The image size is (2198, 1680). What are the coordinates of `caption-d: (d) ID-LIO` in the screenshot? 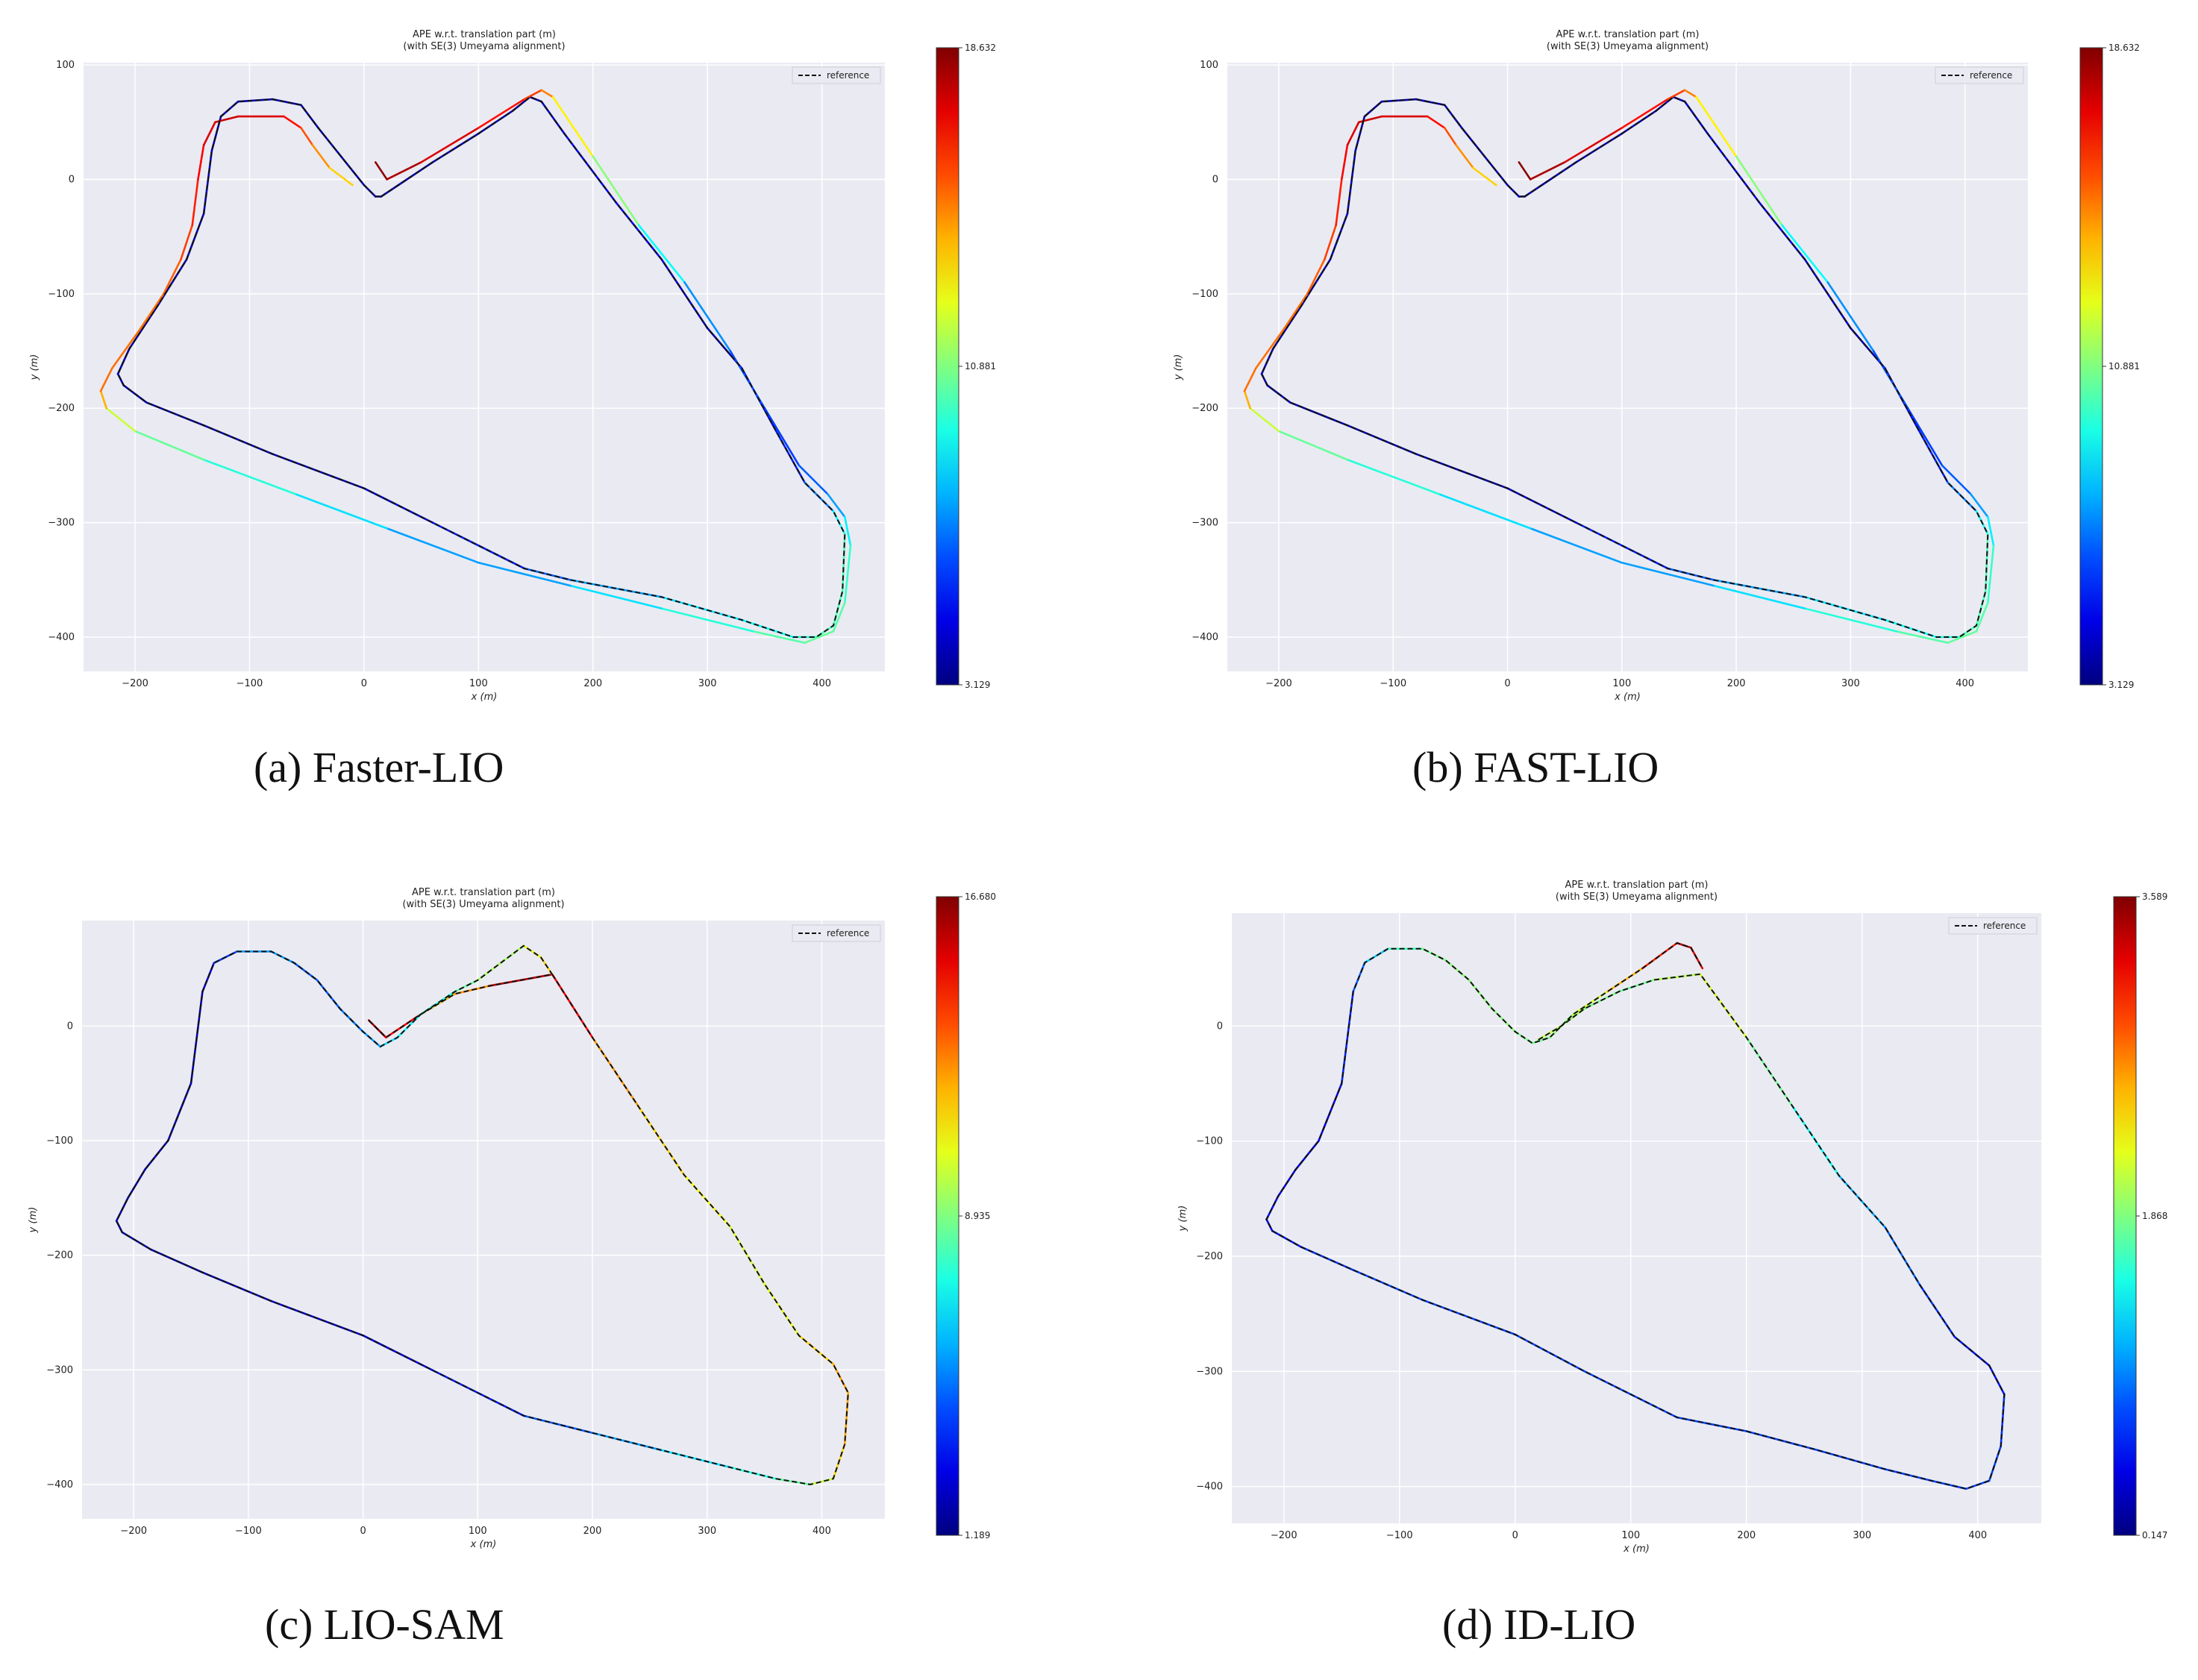 It's located at (1539, 1624).